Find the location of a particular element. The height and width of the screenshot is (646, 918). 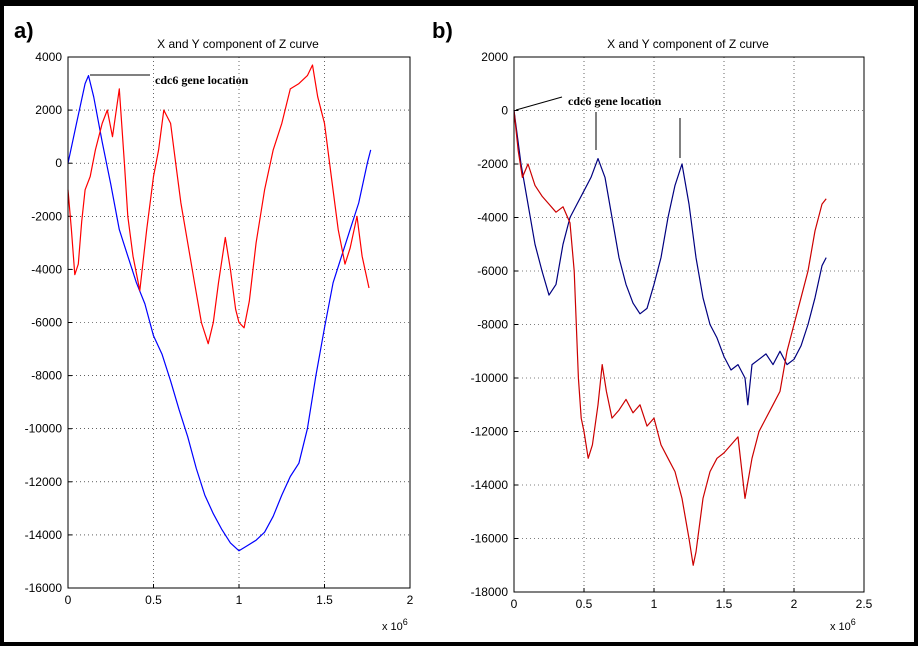

panel-b-title: X and Y component of Z curve is located at coordinates (688, 44).